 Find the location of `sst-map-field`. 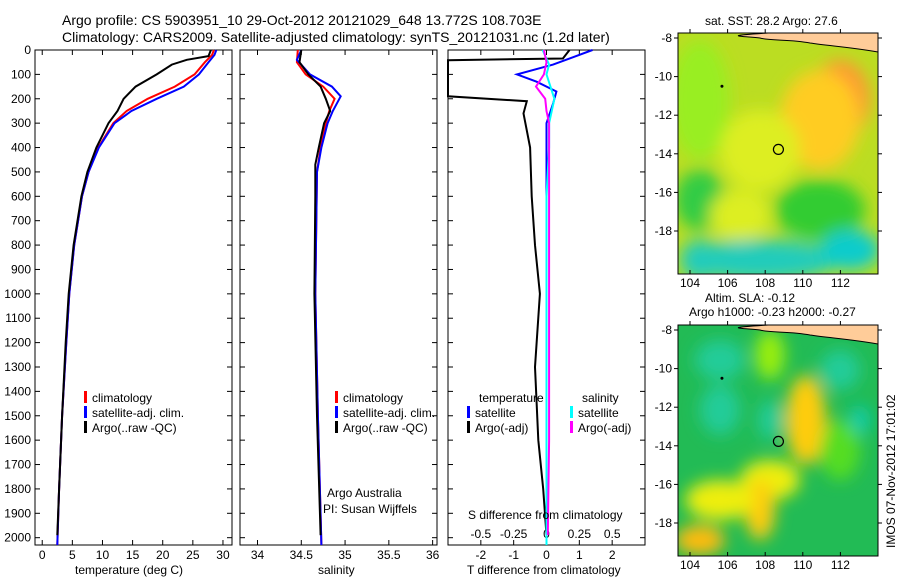

sst-map-field is located at coordinates (778, 153).